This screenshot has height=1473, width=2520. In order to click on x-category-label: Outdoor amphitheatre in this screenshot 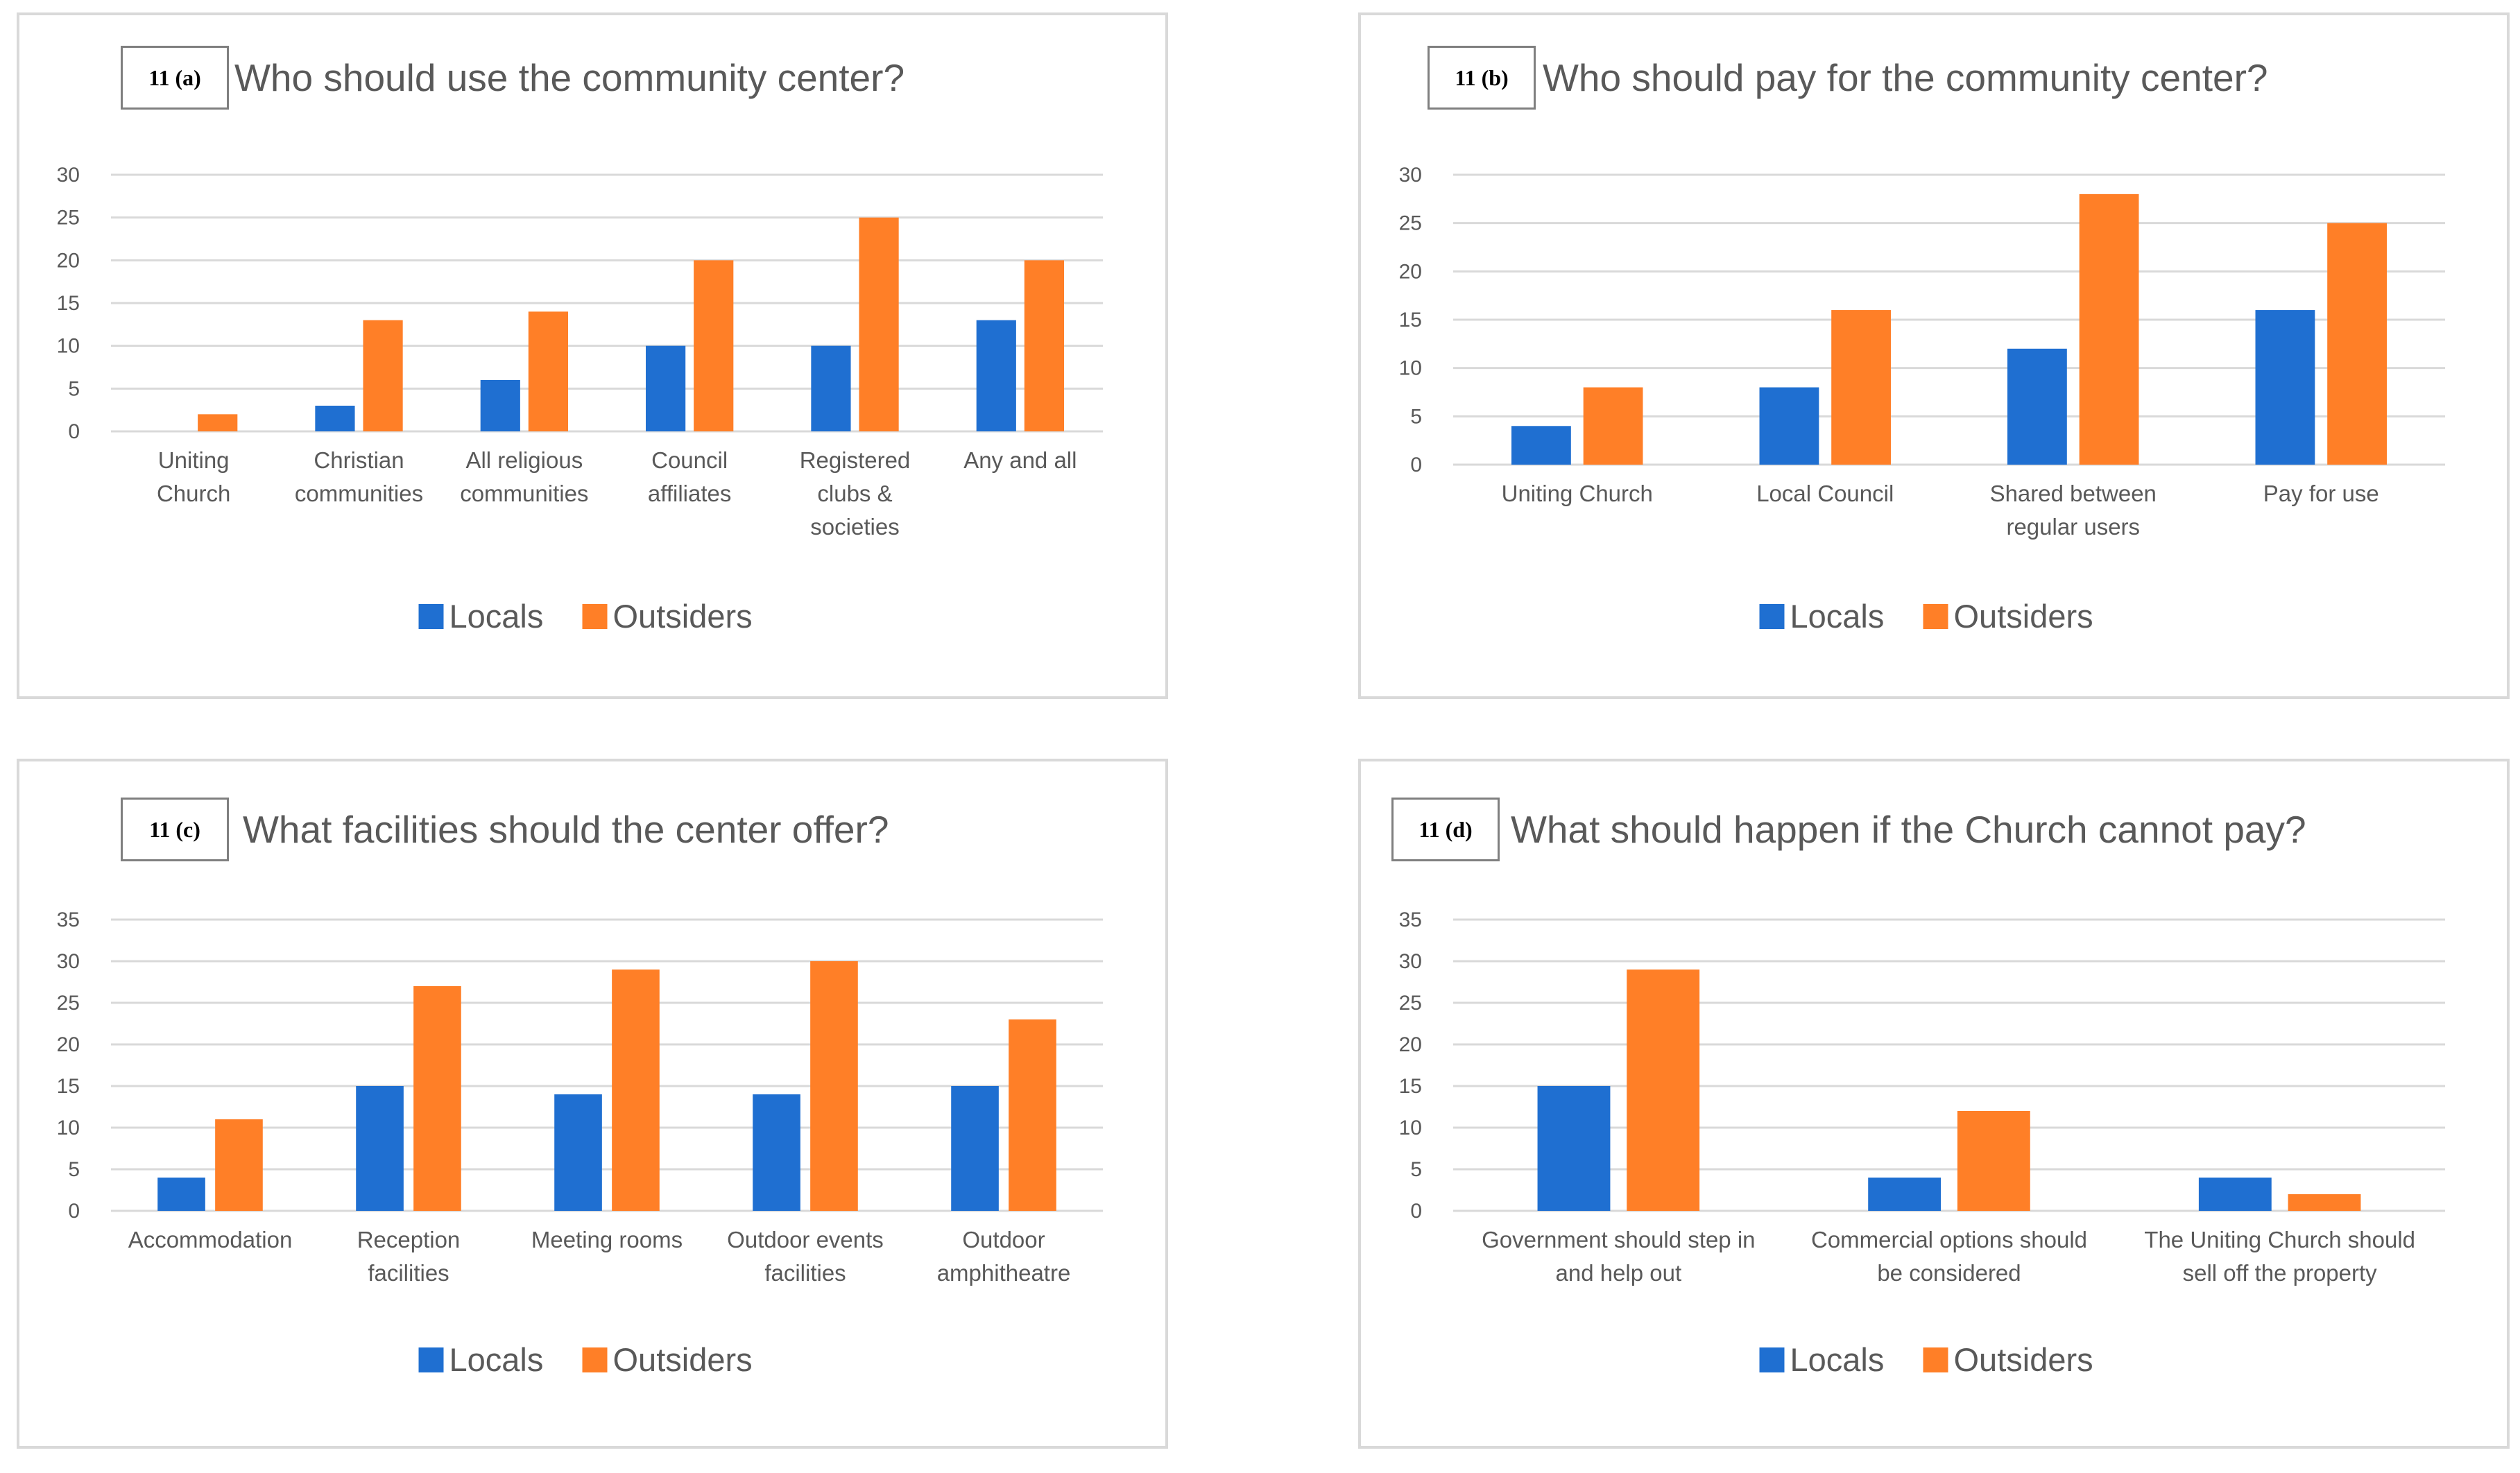, I will do `click(1004, 1256)`.